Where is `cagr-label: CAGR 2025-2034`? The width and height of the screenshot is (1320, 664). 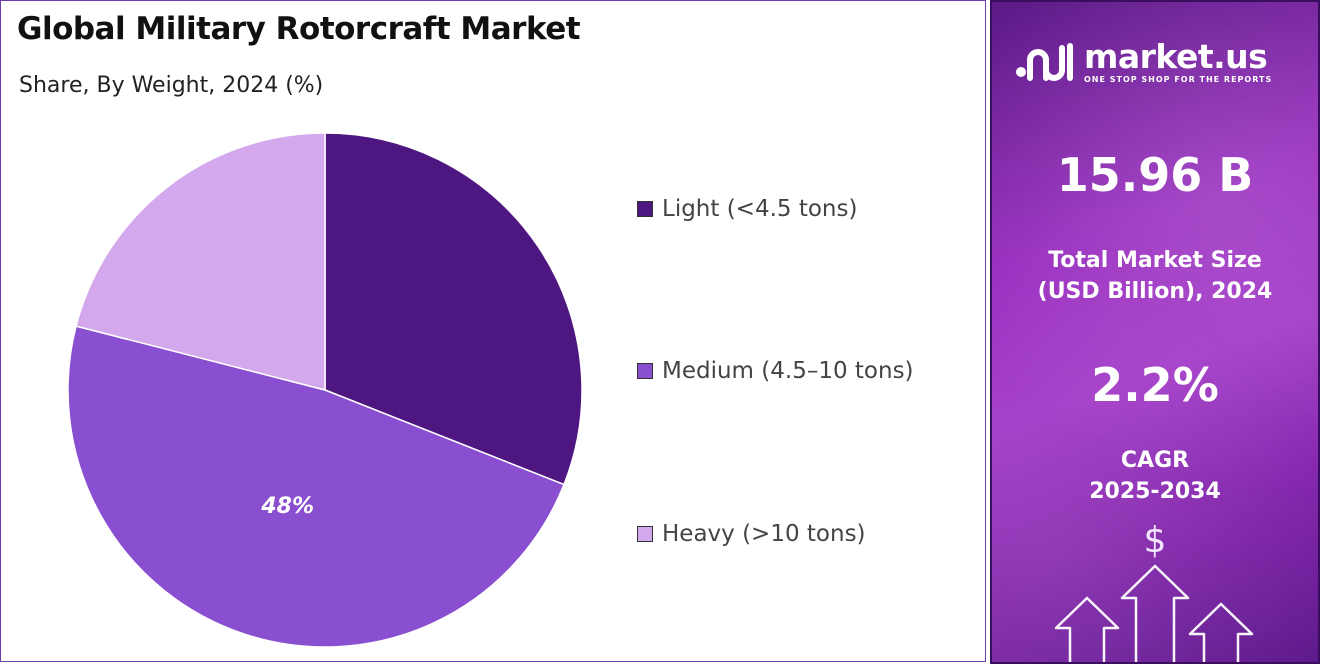
cagr-label: CAGR 2025-2034 is located at coordinates (1155, 476).